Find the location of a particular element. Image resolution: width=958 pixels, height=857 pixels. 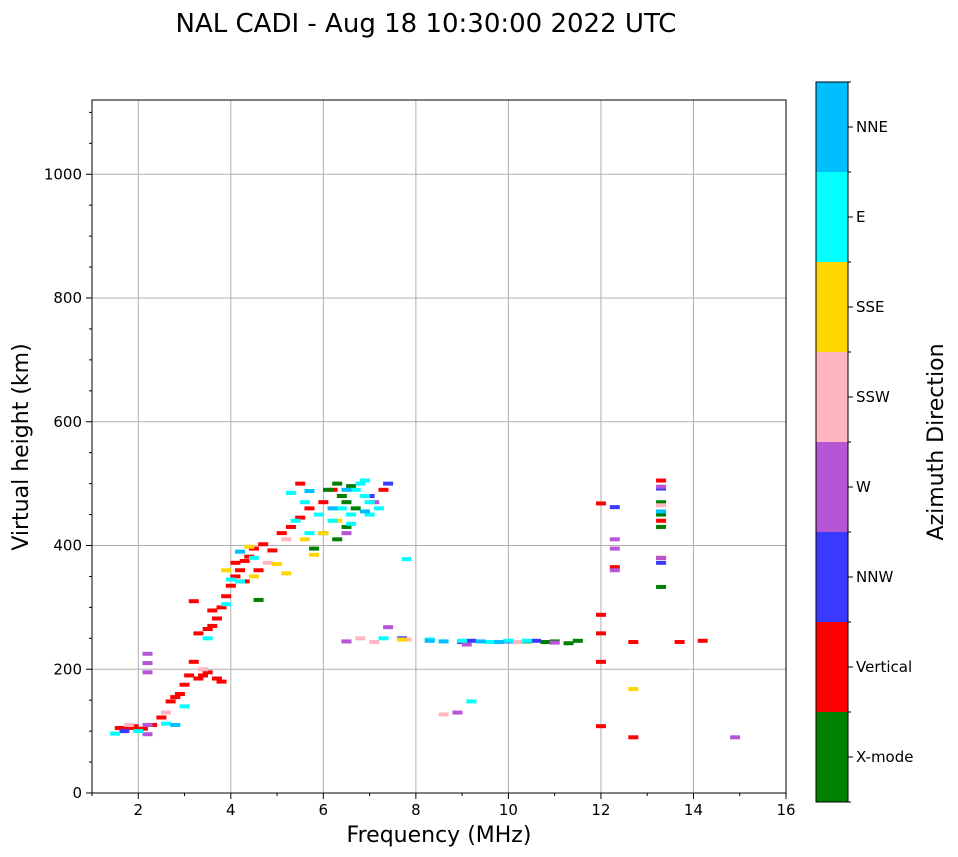

y-axis-label: Virtual height (km) is located at coordinates (21, 446).